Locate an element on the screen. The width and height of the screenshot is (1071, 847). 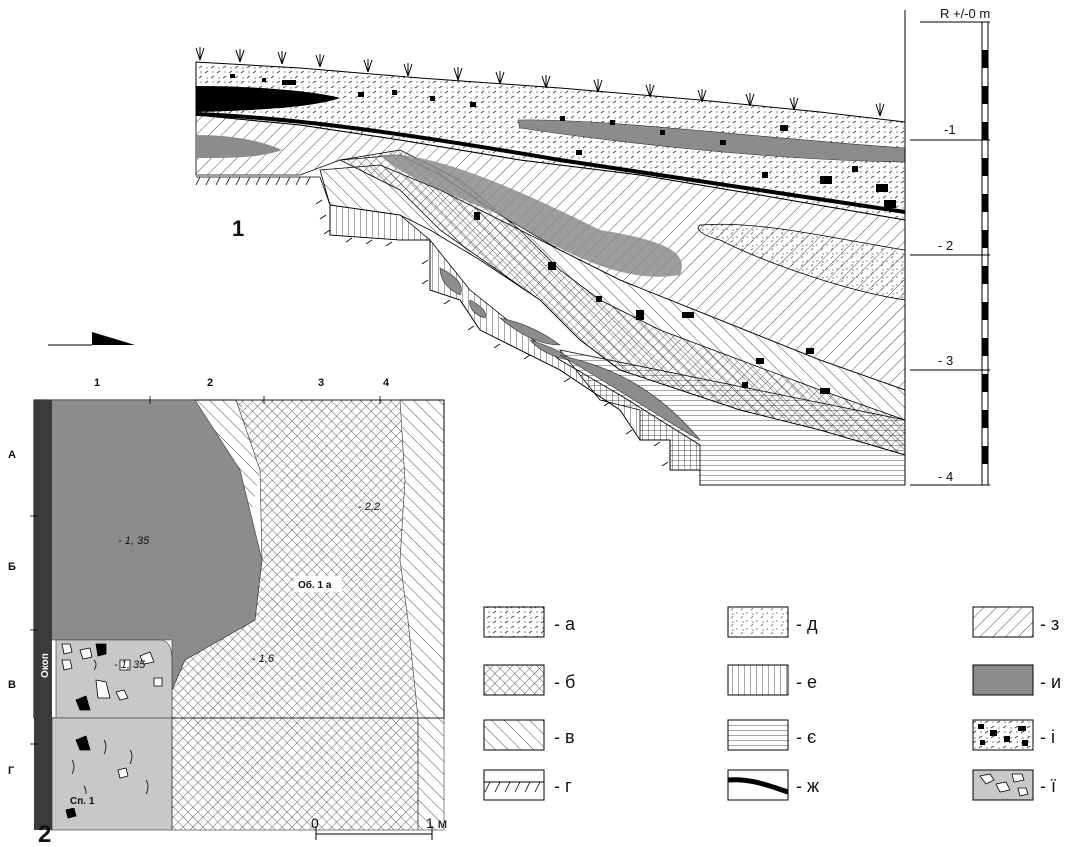
grey-lenses is located at coordinates (570, 354).